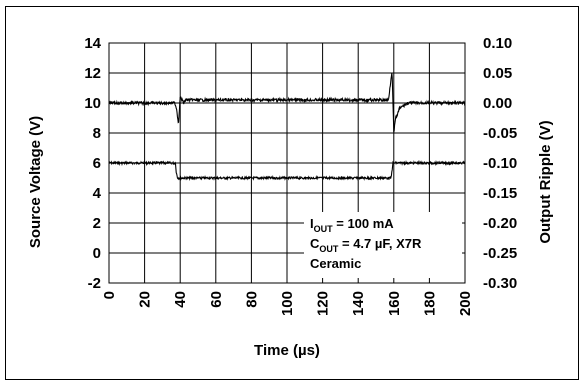 The width and height of the screenshot is (586, 386). Describe the element at coordinates (145, 299) in the screenshot. I see `x-tick-label: 20` at that location.